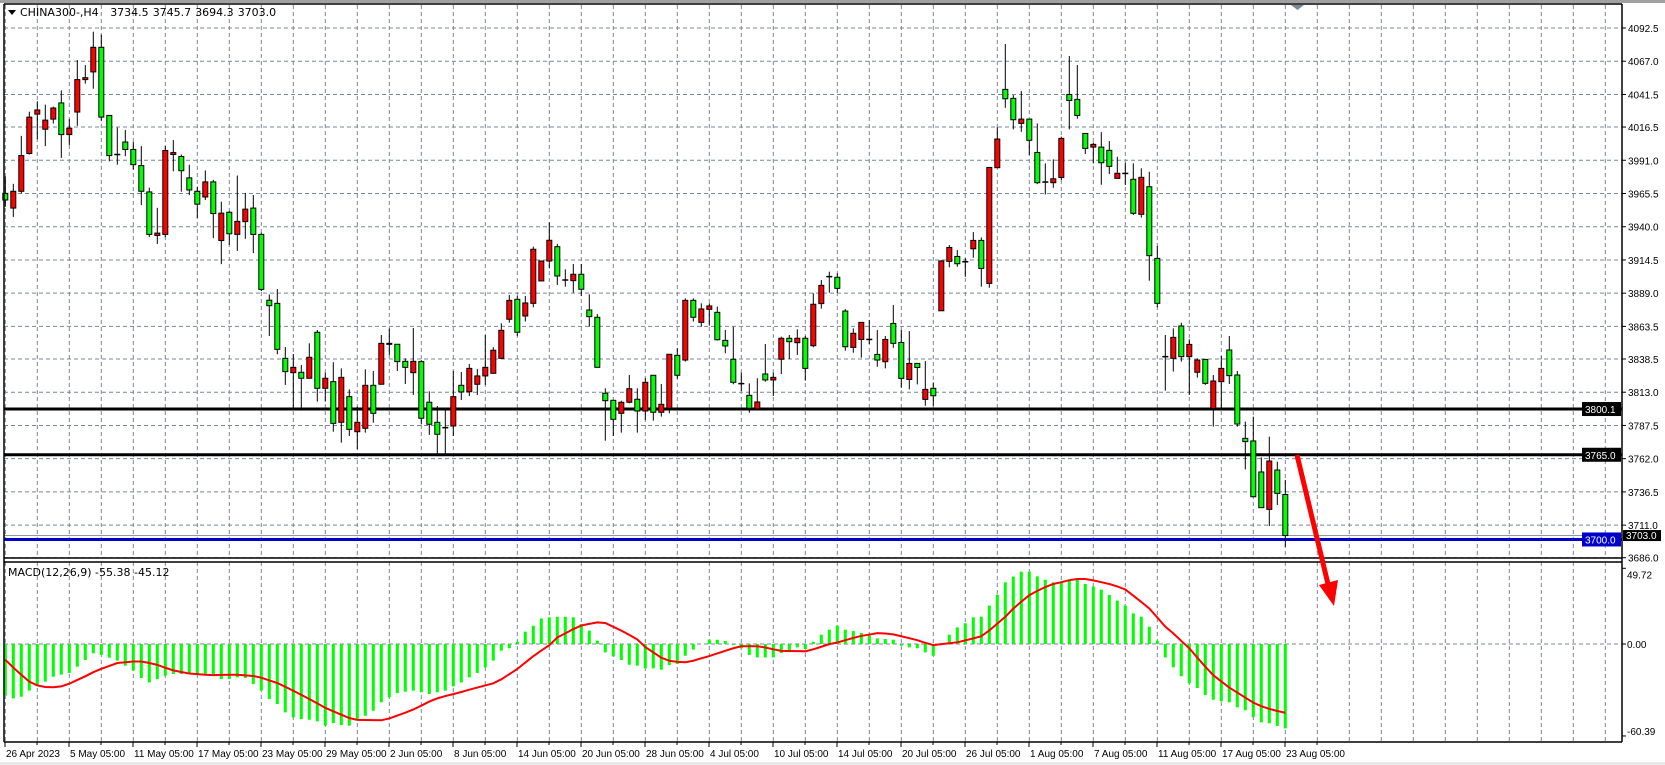 Image resolution: width=1665 pixels, height=765 pixels. Describe the element at coordinates (1643, 526) in the screenshot. I see `price-label: 3711.0` at that location.